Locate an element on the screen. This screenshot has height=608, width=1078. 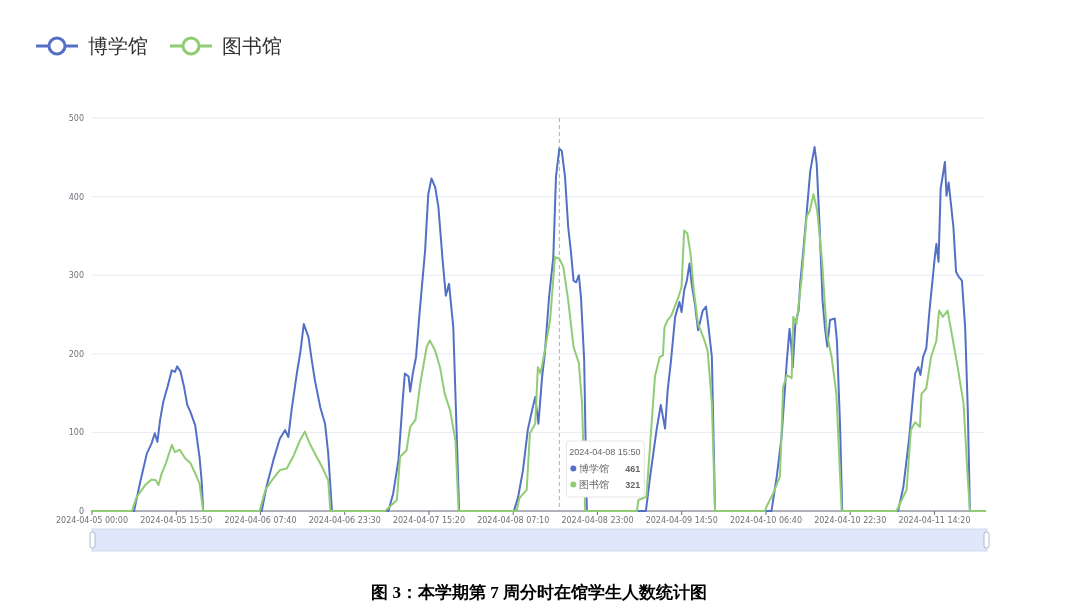
x-tick-label: 2024-04-05 00:00 is located at coordinates (92, 520).